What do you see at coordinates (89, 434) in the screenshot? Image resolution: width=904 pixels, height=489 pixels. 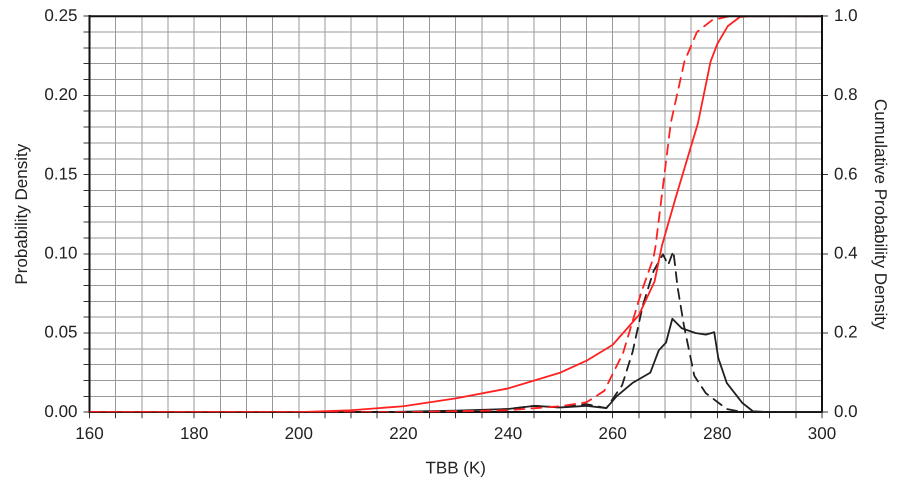 I see `x-tick-label: 160` at bounding box center [89, 434].